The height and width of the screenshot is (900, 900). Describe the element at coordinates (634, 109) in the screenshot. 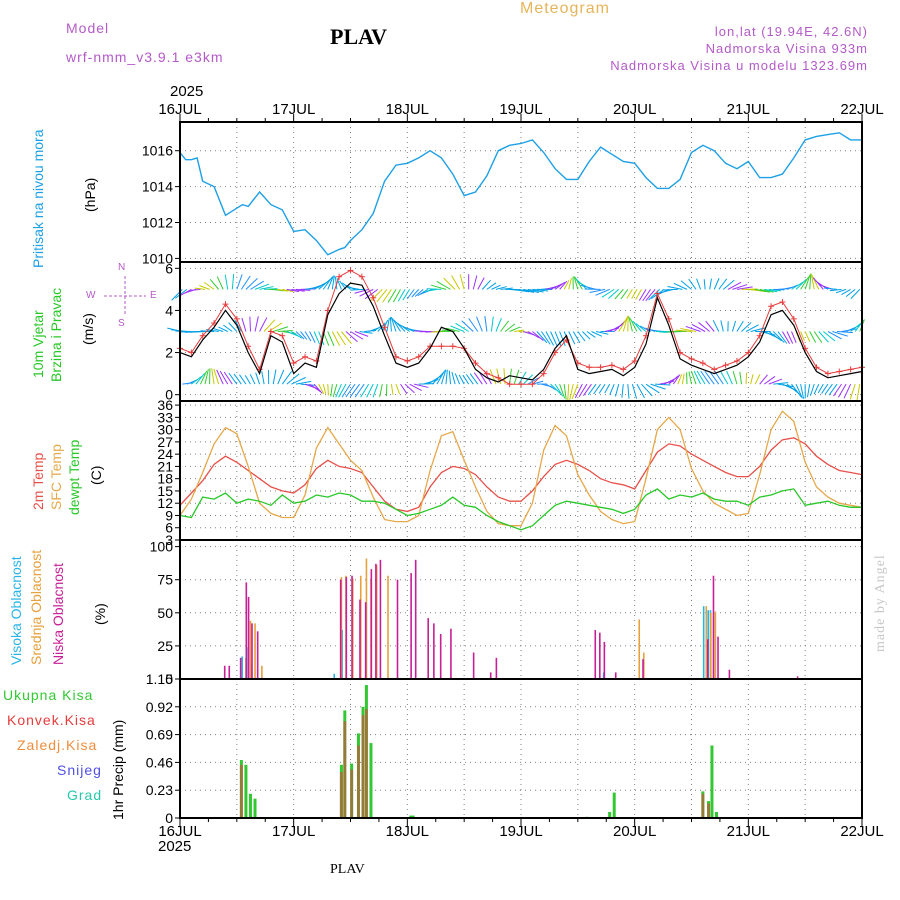

I see `x-tick-label-top: 20JUL` at that location.